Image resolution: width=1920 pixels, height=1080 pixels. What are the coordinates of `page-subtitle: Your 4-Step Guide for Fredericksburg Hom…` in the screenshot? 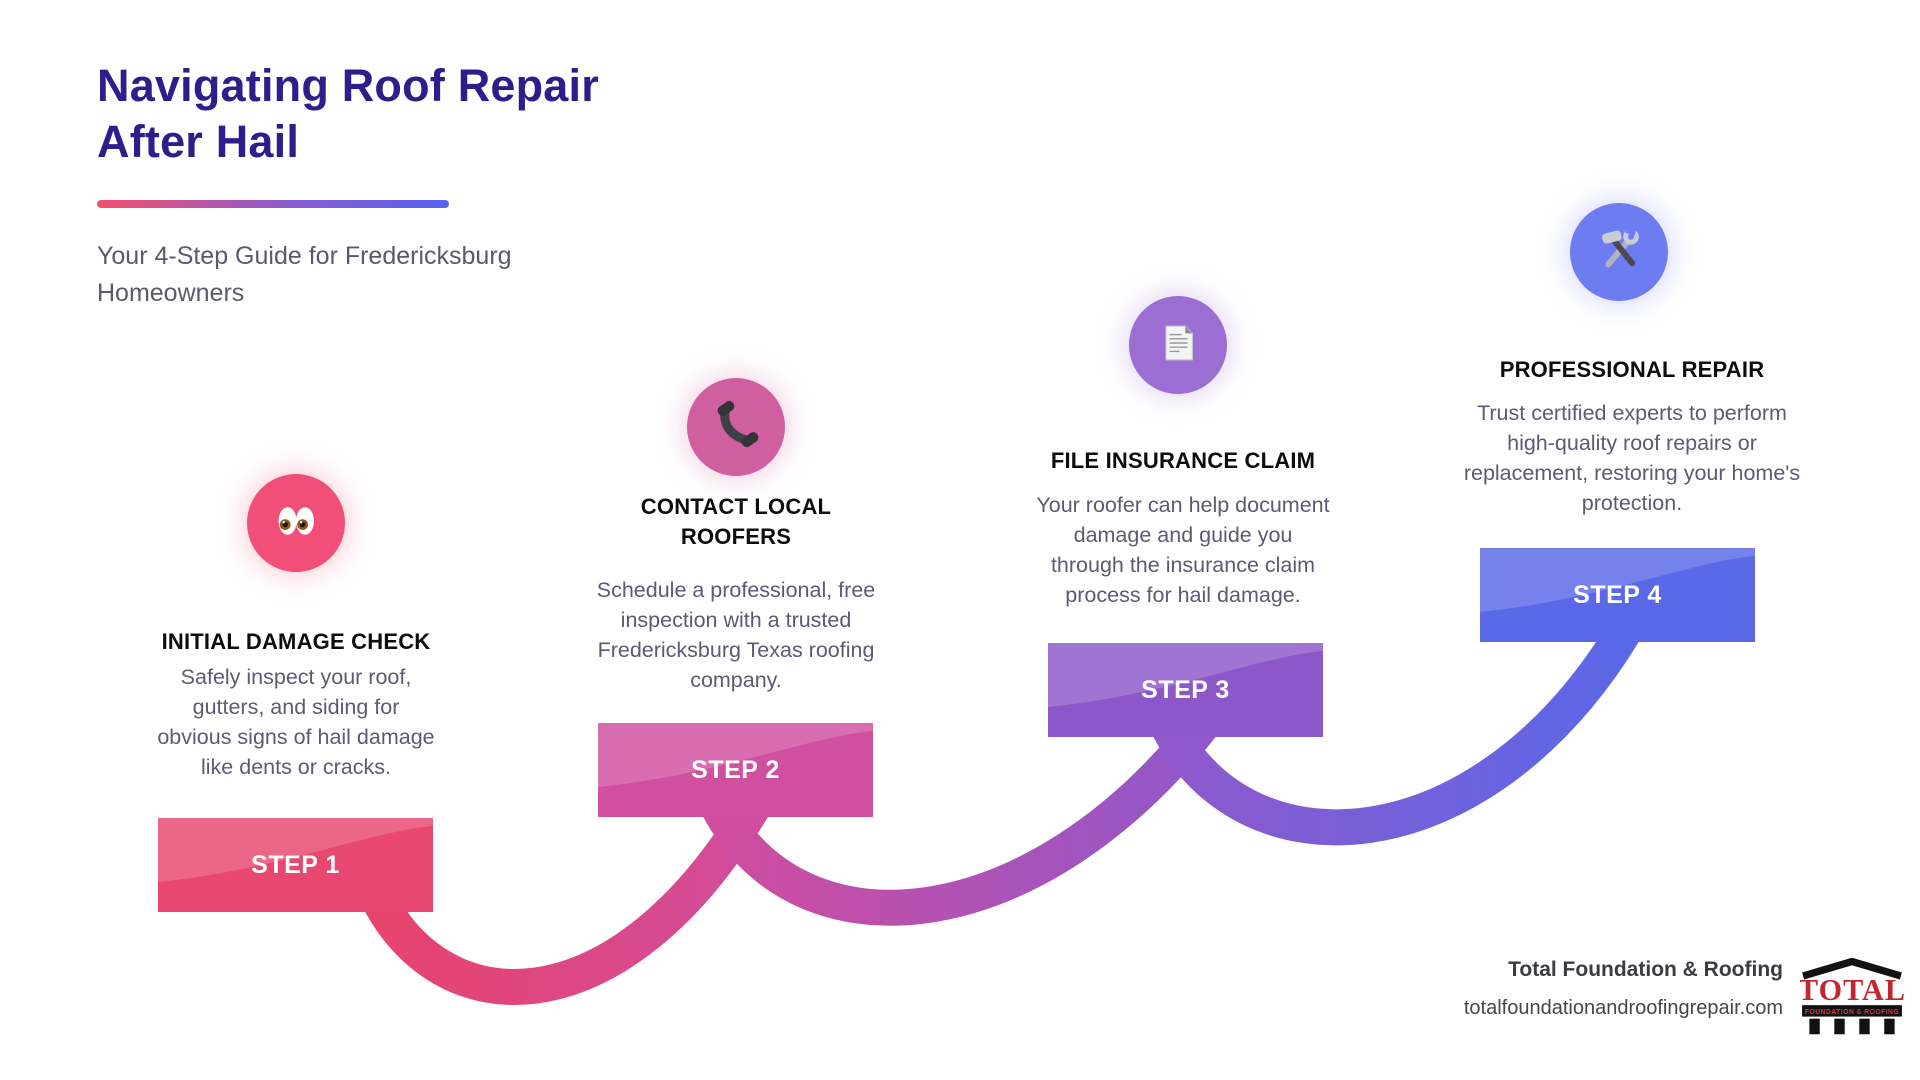 It's located at (304, 274).